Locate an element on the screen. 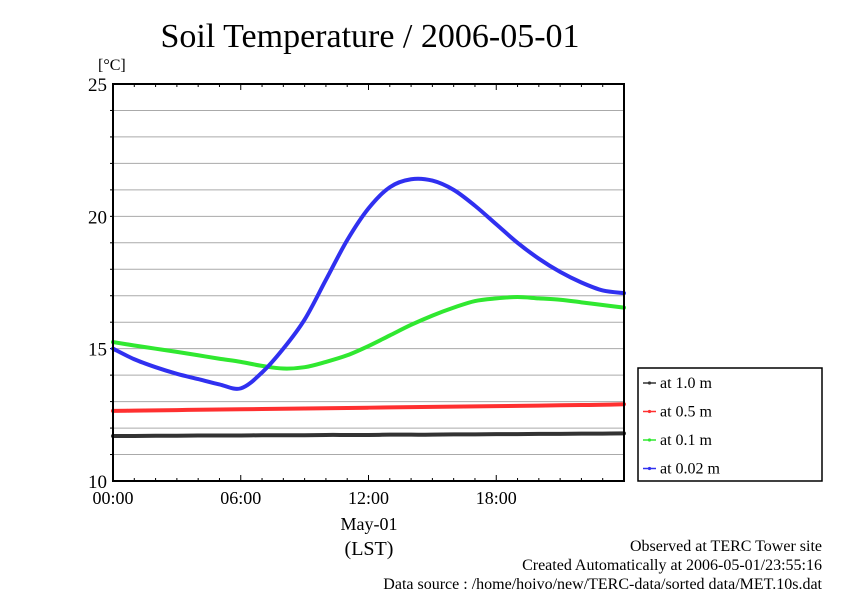 This screenshot has height=595, width=842. footer-observed: Observed at TERC Tower site is located at coordinates (726, 546).